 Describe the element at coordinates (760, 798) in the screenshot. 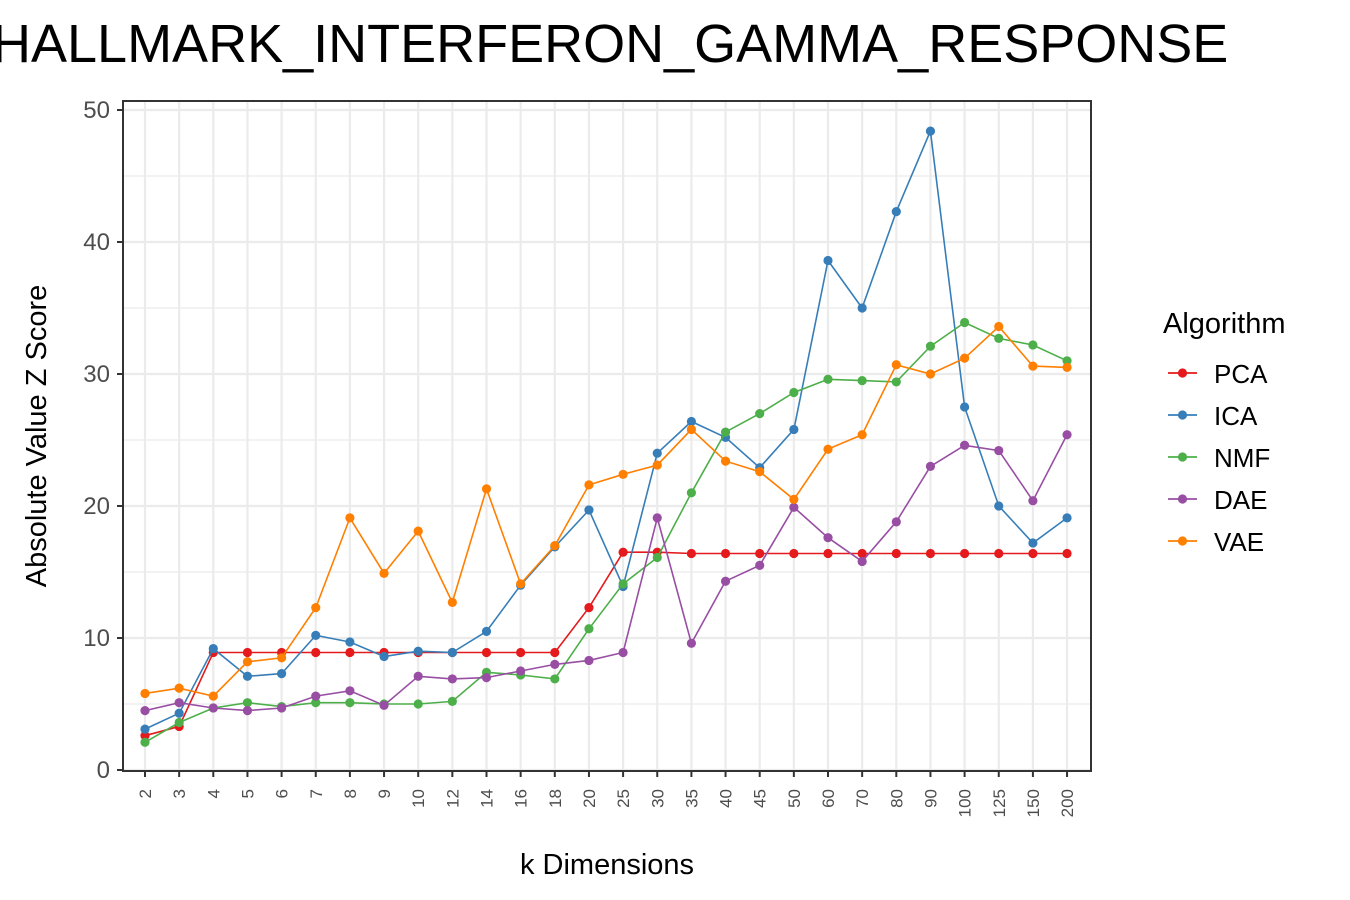

I see `x-tick-label: 45` at that location.